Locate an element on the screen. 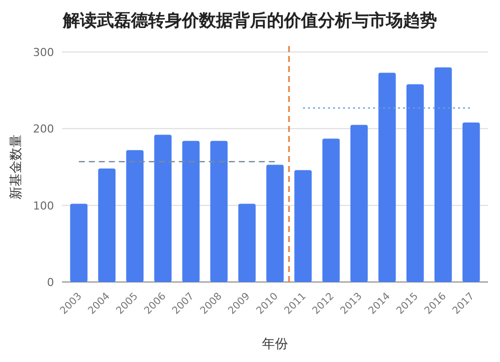 Image resolution: width=500 pixels, height=362 pixels. x-axis-title: 年份 is located at coordinates (275, 344).